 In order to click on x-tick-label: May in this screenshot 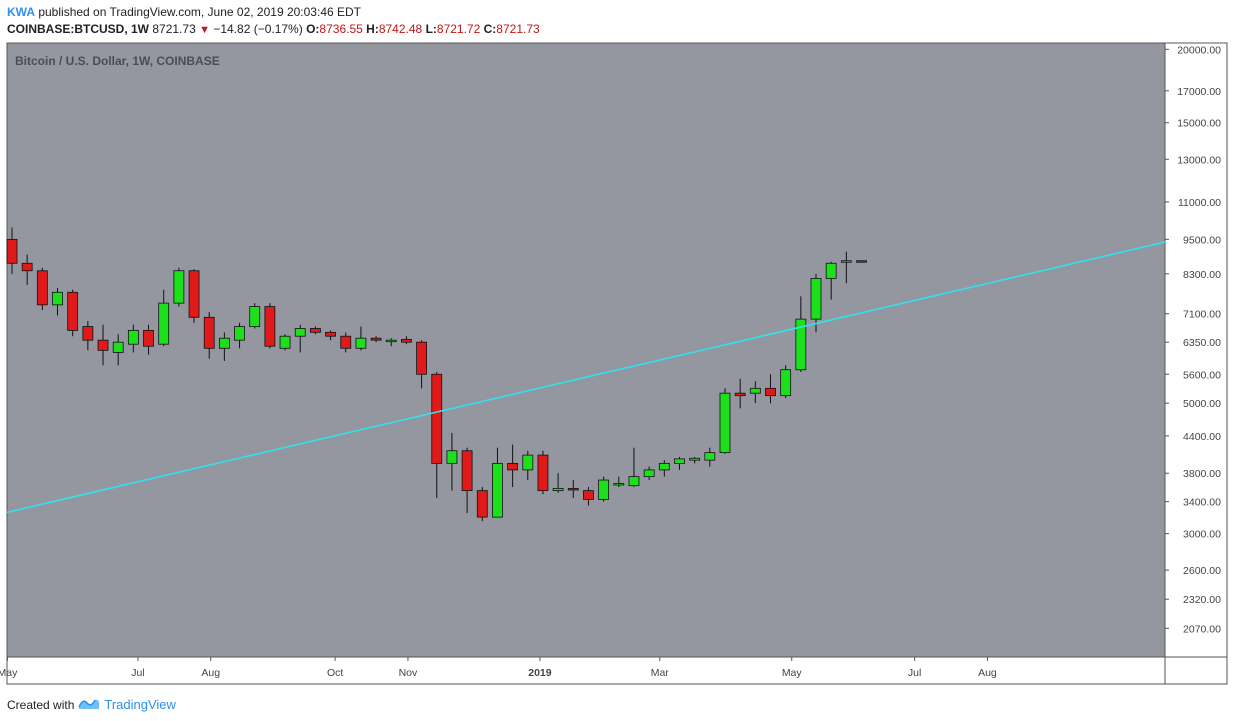, I will do `click(792, 673)`.